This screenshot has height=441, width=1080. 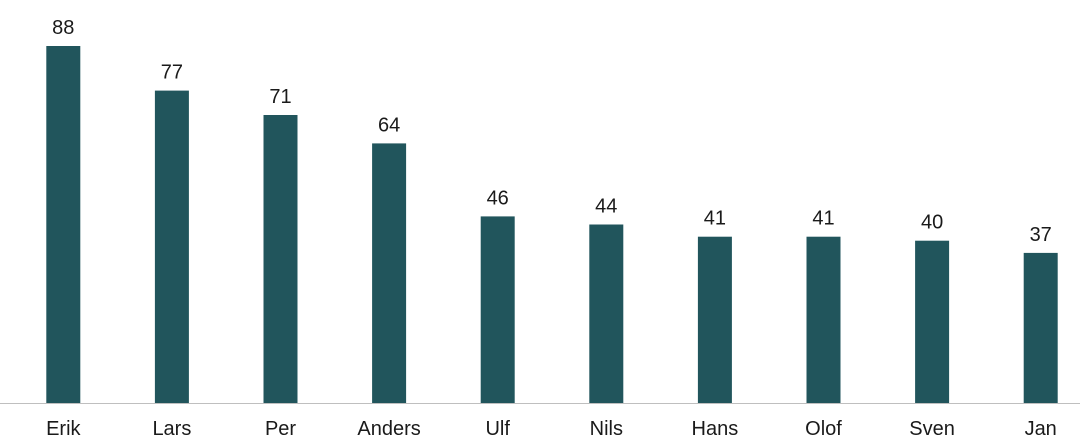 What do you see at coordinates (823, 219) in the screenshot?
I see `data-label-olof: 41` at bounding box center [823, 219].